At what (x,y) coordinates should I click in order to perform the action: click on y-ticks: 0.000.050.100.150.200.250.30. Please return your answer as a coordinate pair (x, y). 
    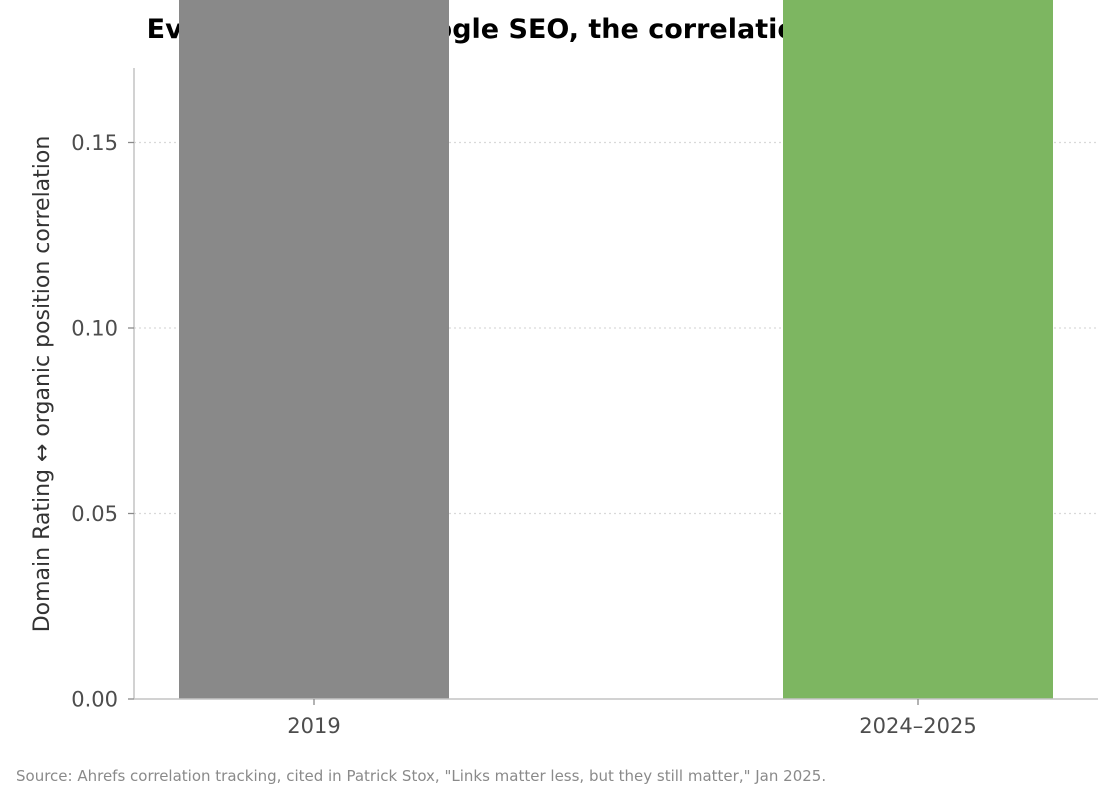
    Looking at the image, I should click on (102, 421).